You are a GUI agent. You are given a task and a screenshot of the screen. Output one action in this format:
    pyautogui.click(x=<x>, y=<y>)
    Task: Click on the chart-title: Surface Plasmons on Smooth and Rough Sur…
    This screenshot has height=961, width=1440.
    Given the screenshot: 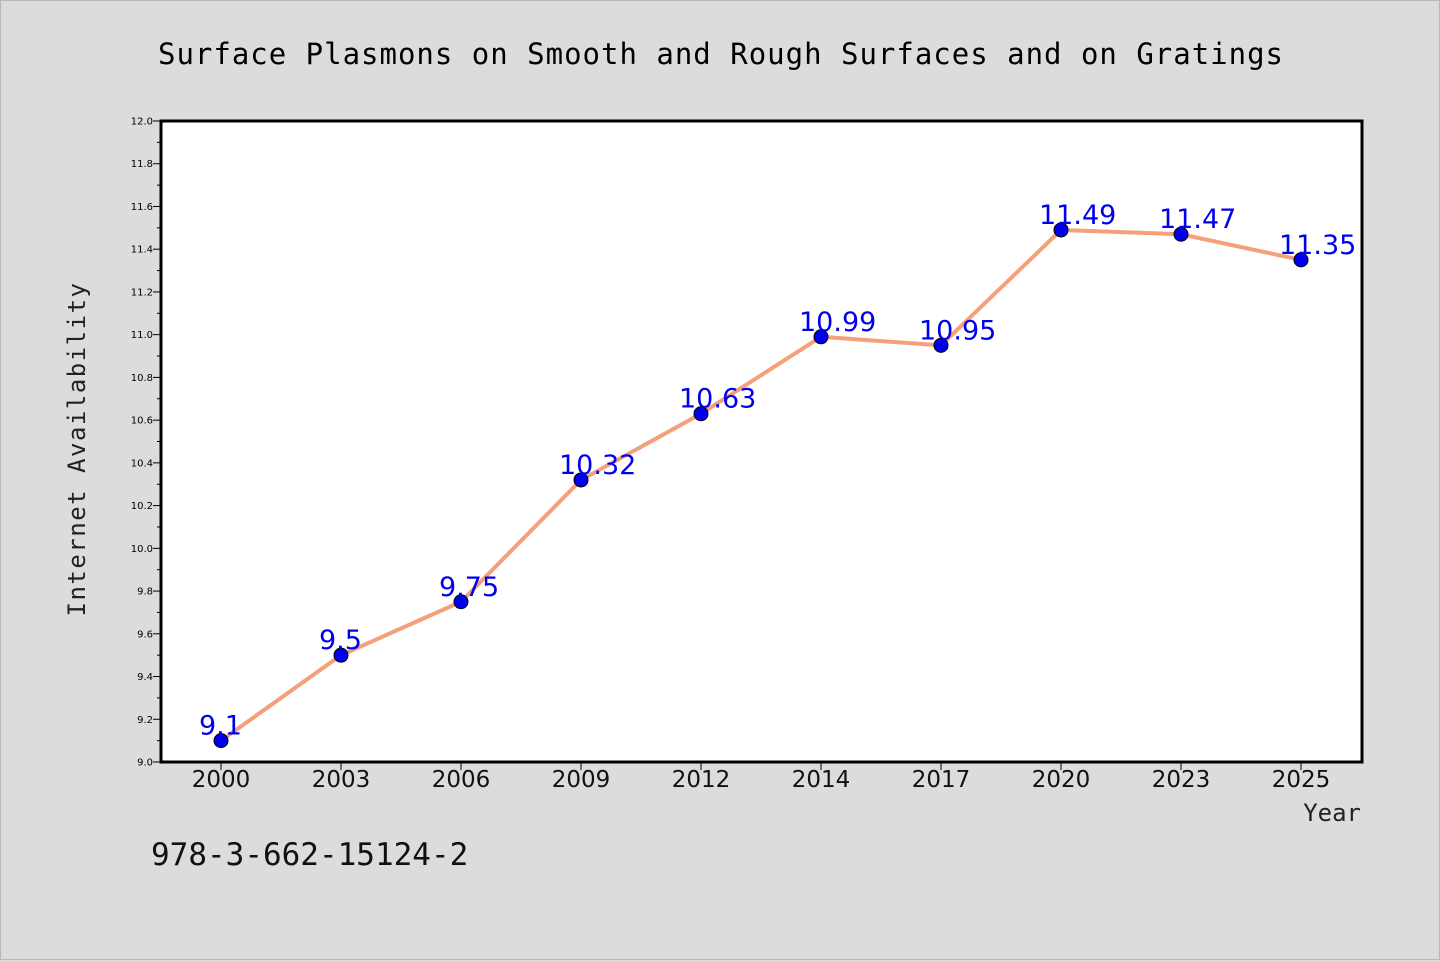 What is the action you would take?
    pyautogui.click(x=721, y=54)
    